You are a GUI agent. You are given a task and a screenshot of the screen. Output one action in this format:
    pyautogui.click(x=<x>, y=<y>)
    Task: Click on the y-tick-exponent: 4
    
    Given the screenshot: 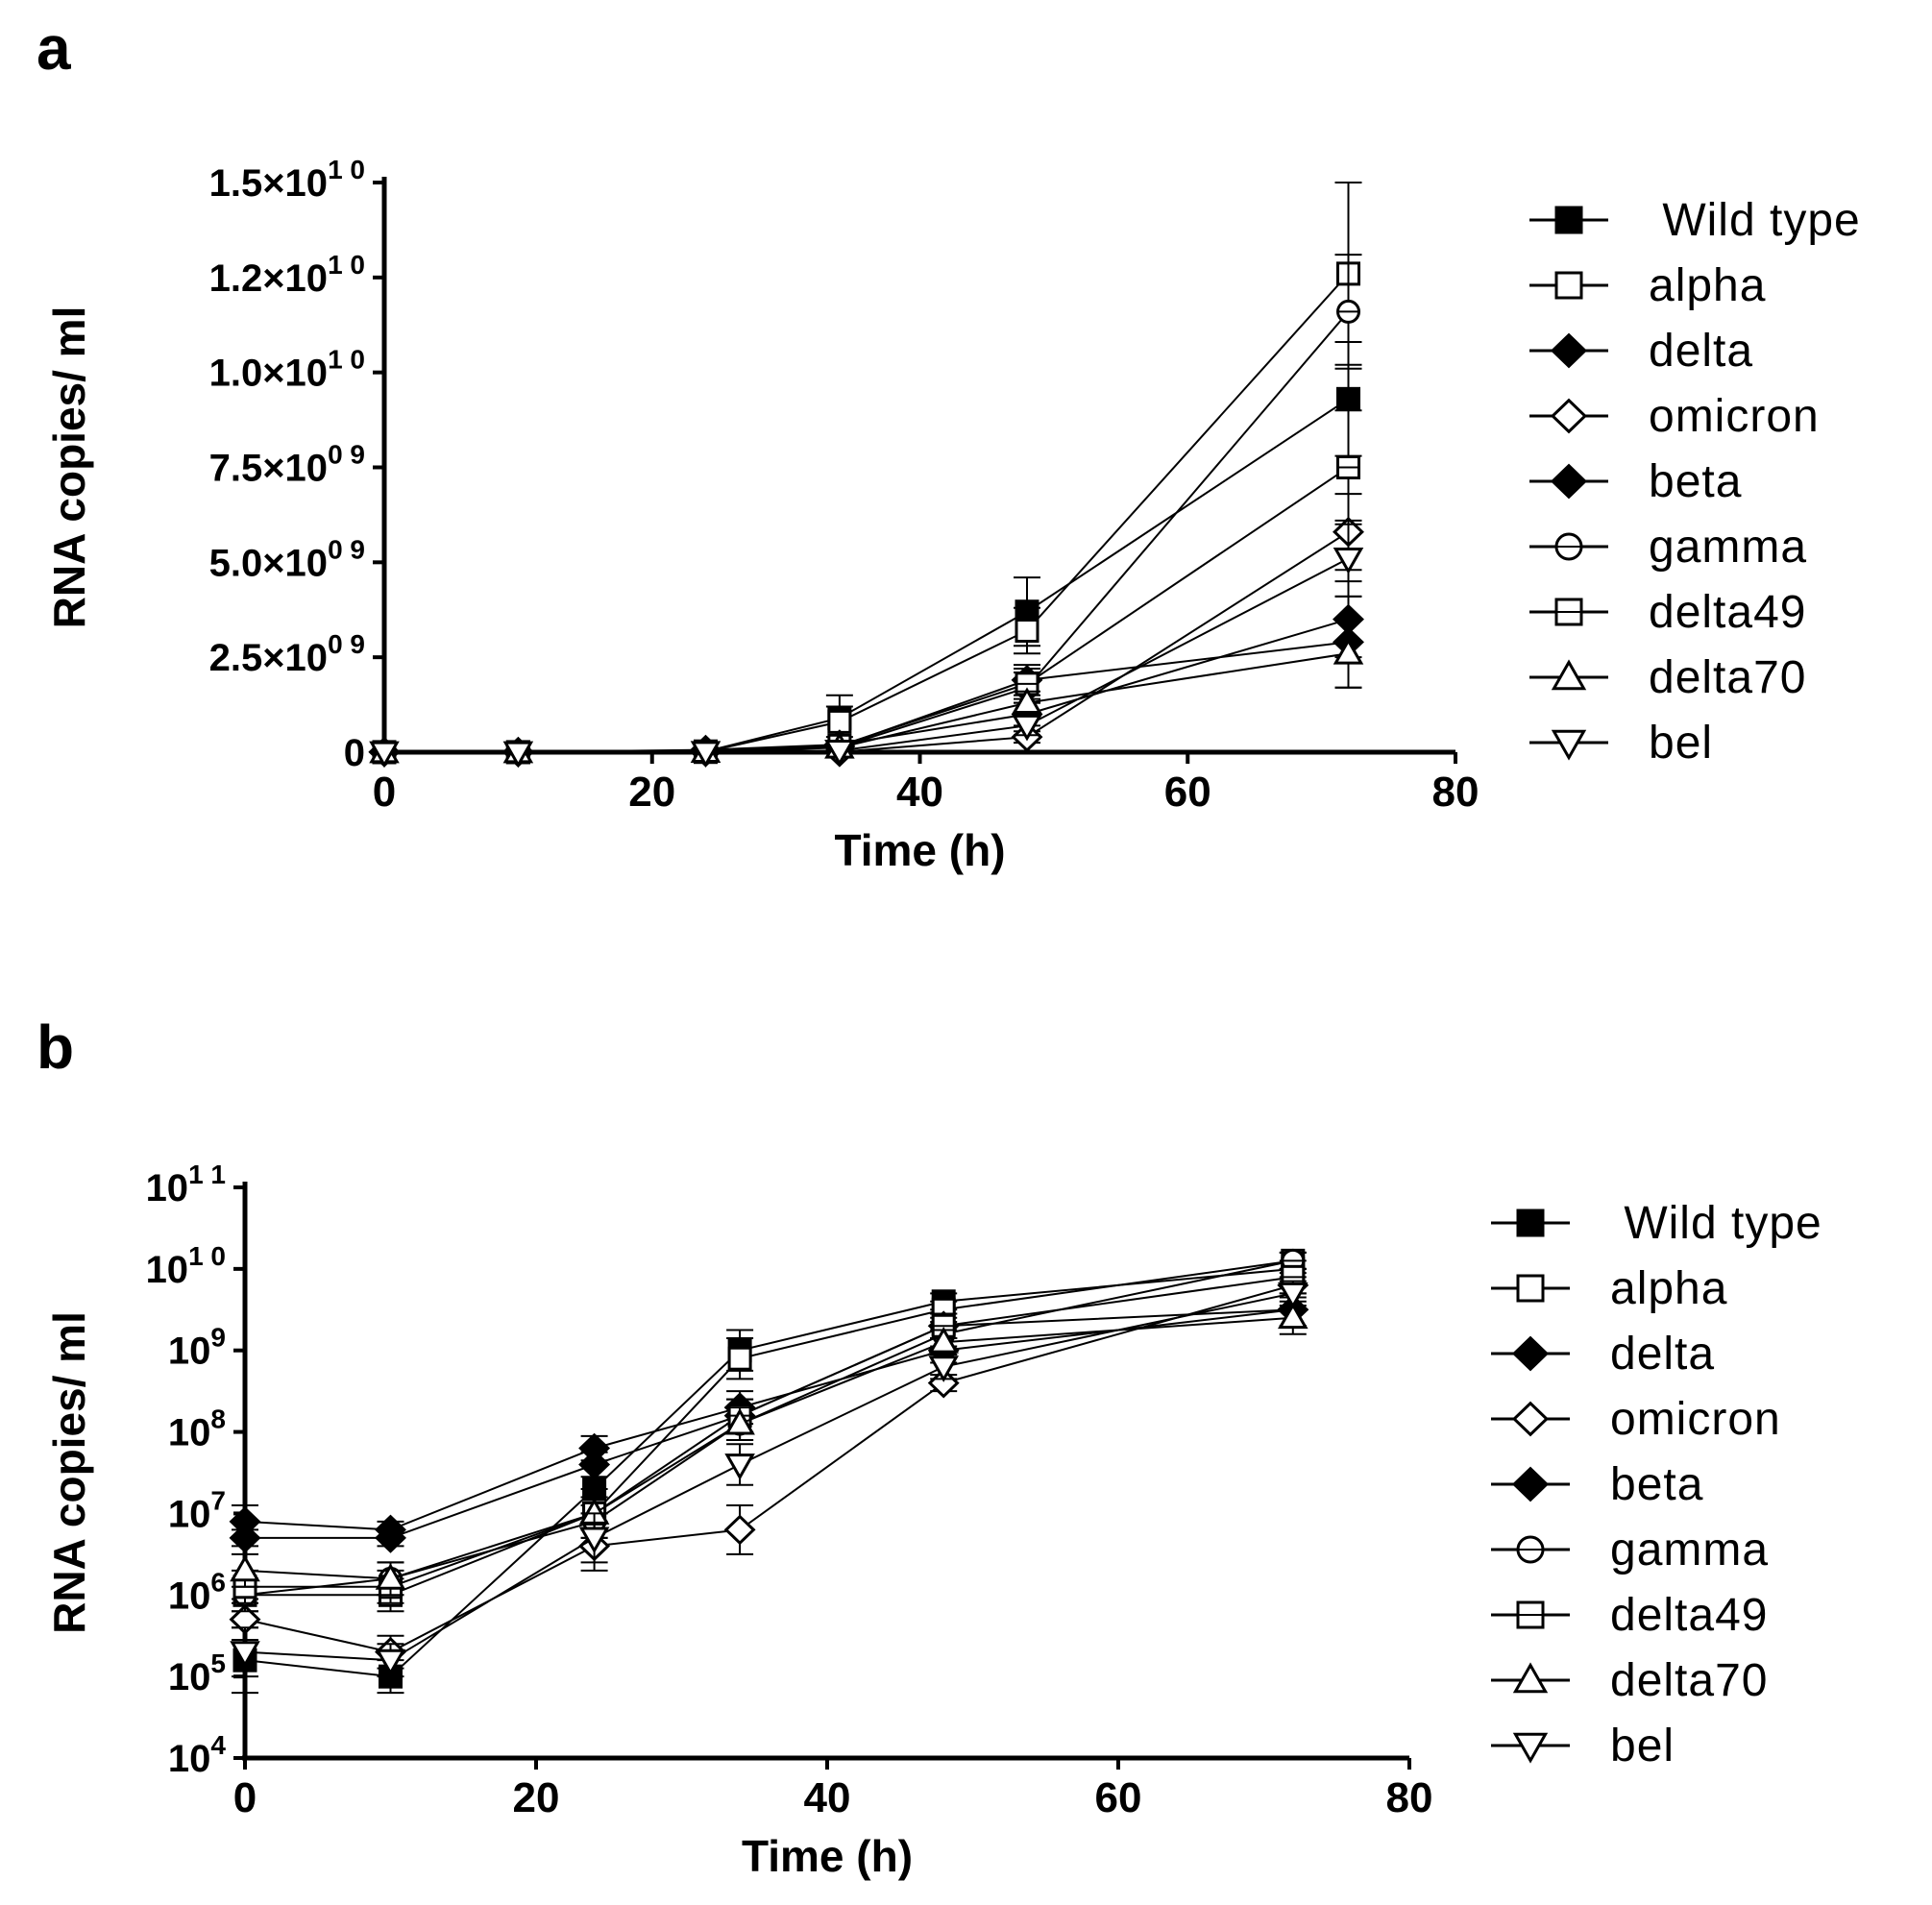 What is the action you would take?
    pyautogui.click(x=218, y=1745)
    